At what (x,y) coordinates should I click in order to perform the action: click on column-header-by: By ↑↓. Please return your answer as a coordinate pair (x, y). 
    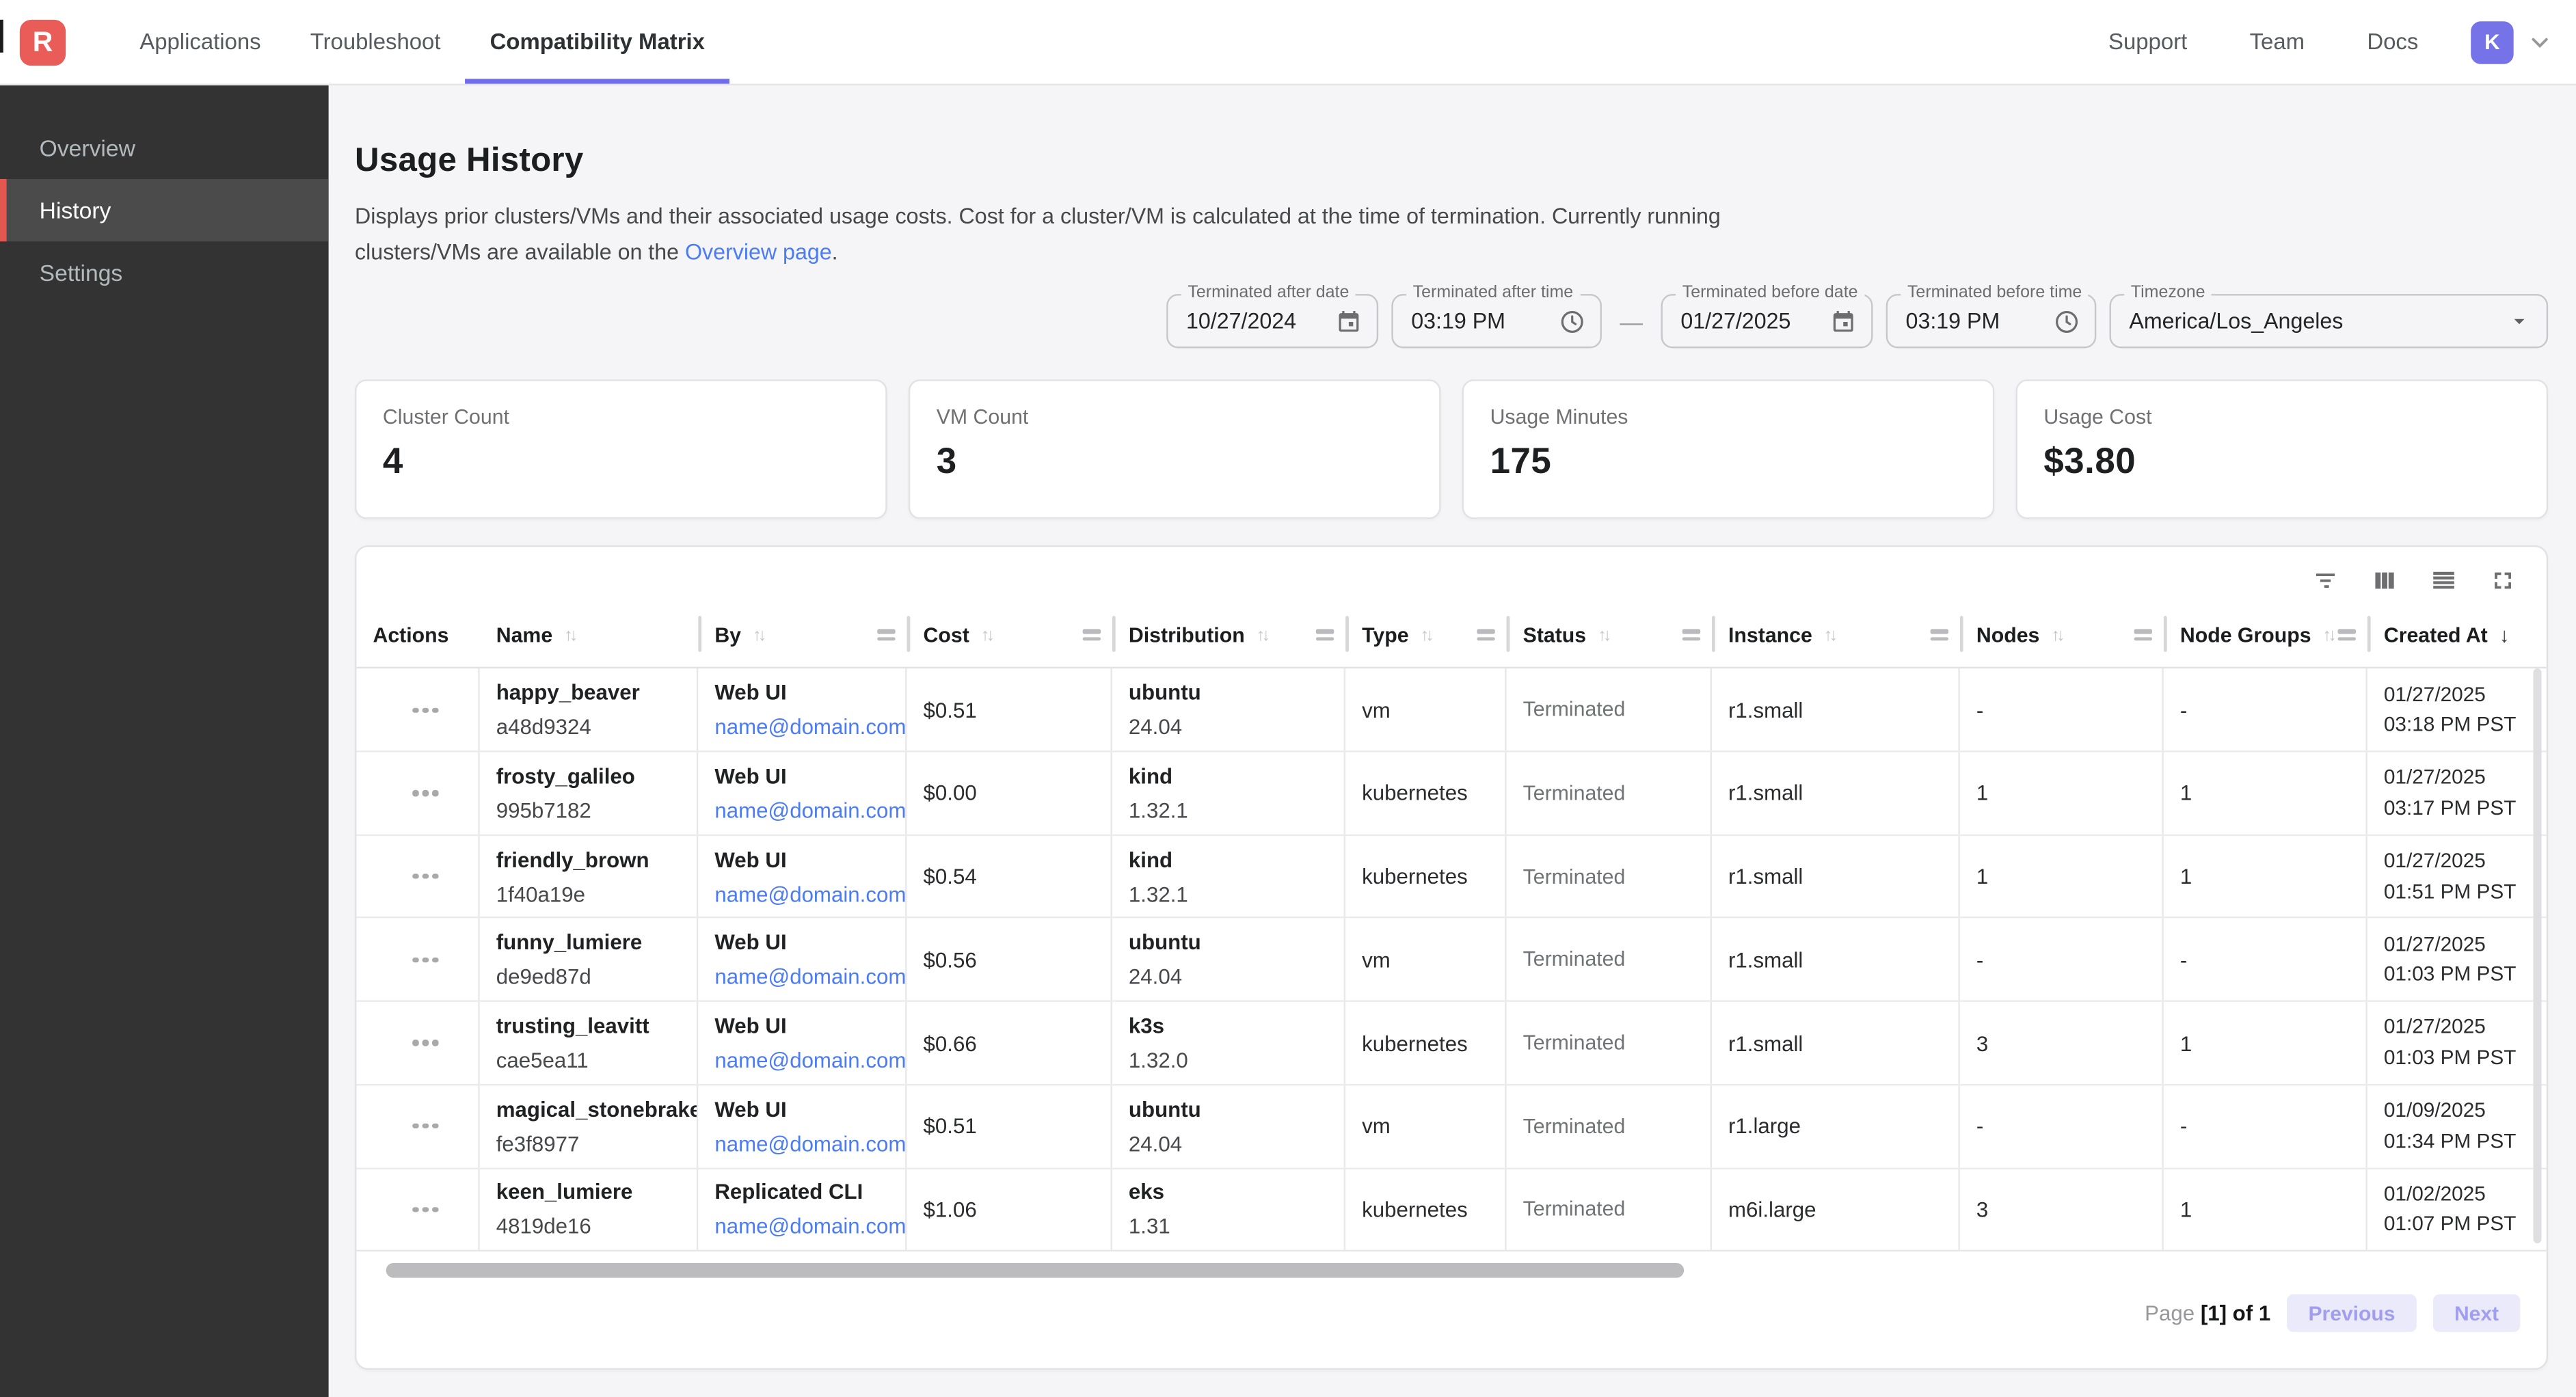
    Looking at the image, I should click on (802, 635).